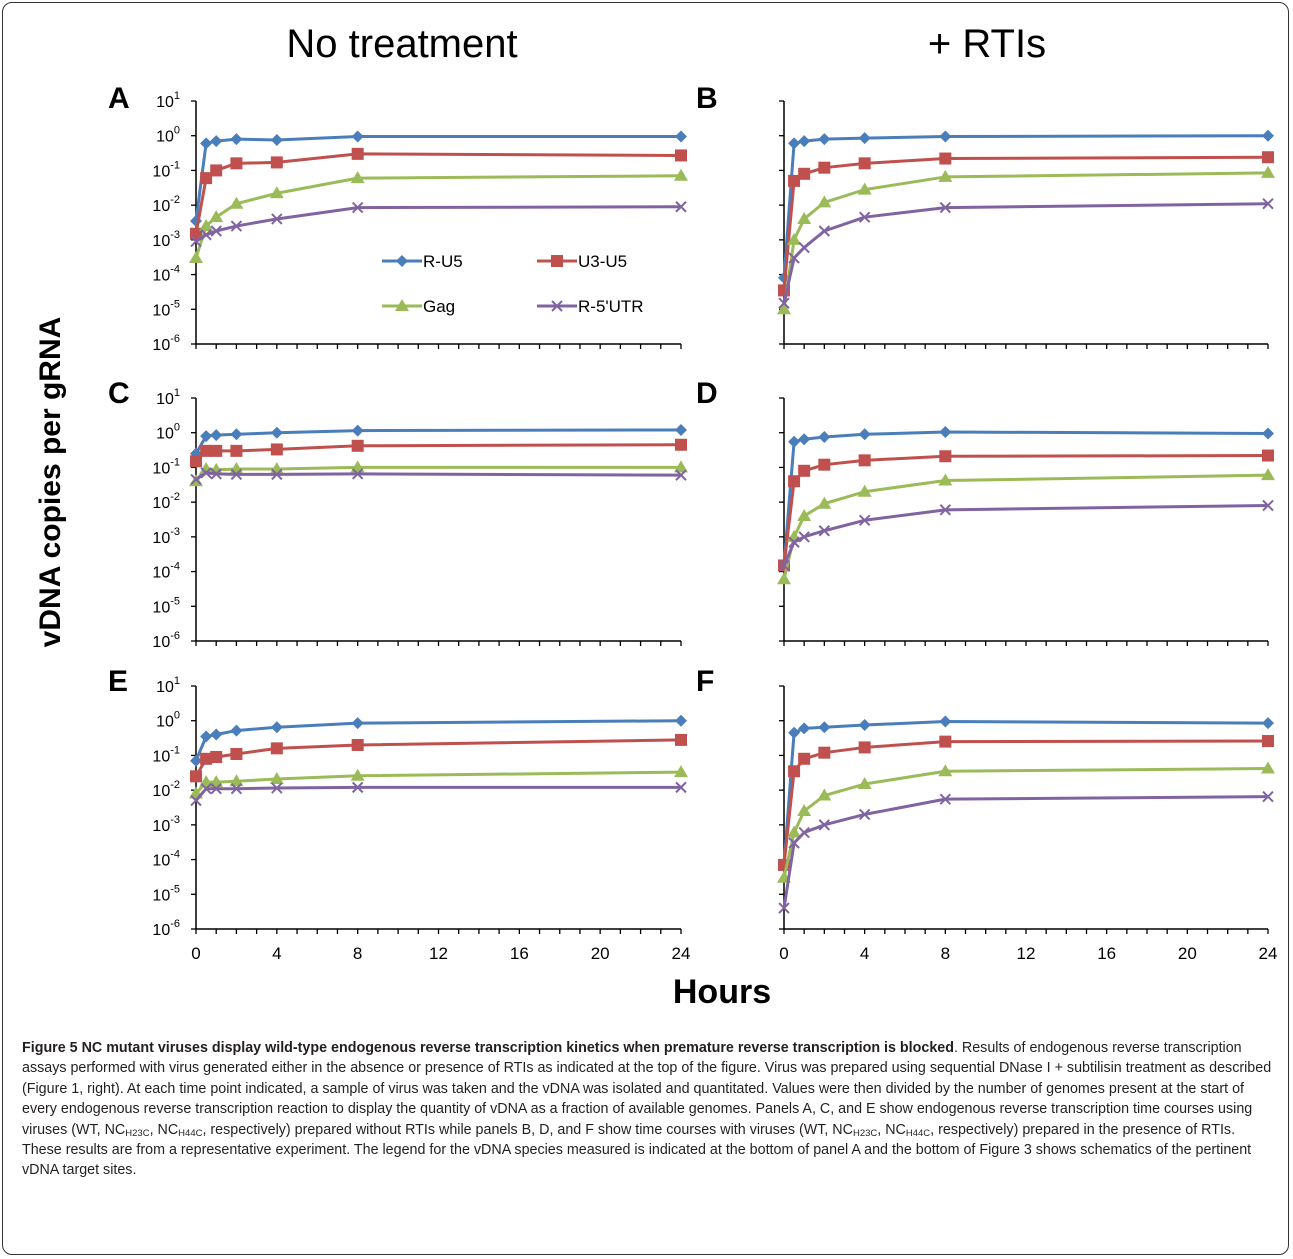 Image resolution: width=1293 pixels, height=1259 pixels. I want to click on legend-marker, so click(402, 261).